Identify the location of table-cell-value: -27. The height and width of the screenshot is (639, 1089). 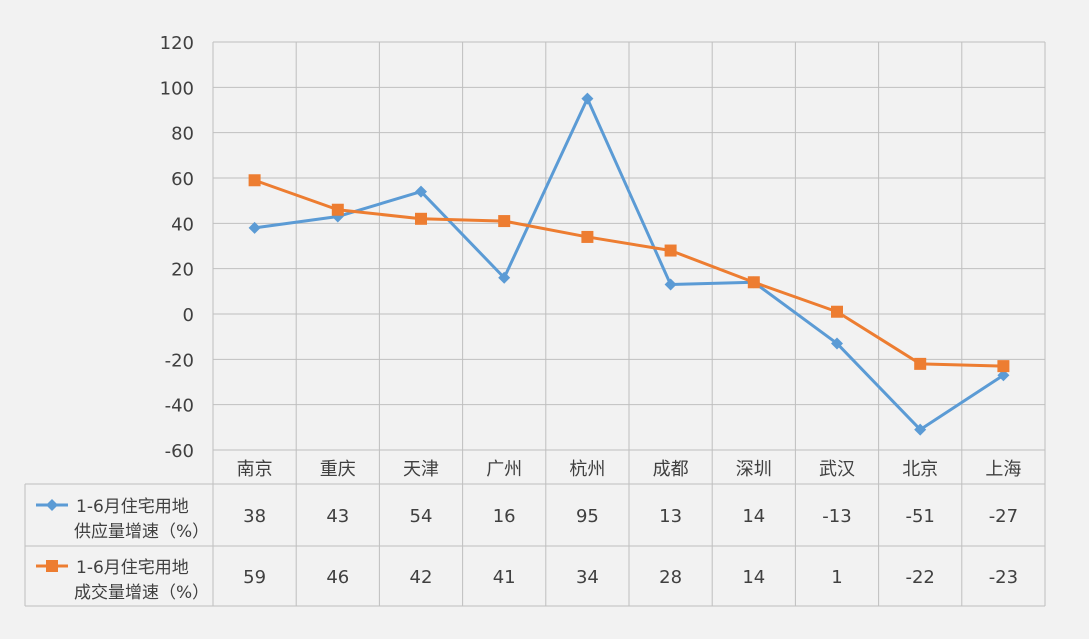
(1003, 516).